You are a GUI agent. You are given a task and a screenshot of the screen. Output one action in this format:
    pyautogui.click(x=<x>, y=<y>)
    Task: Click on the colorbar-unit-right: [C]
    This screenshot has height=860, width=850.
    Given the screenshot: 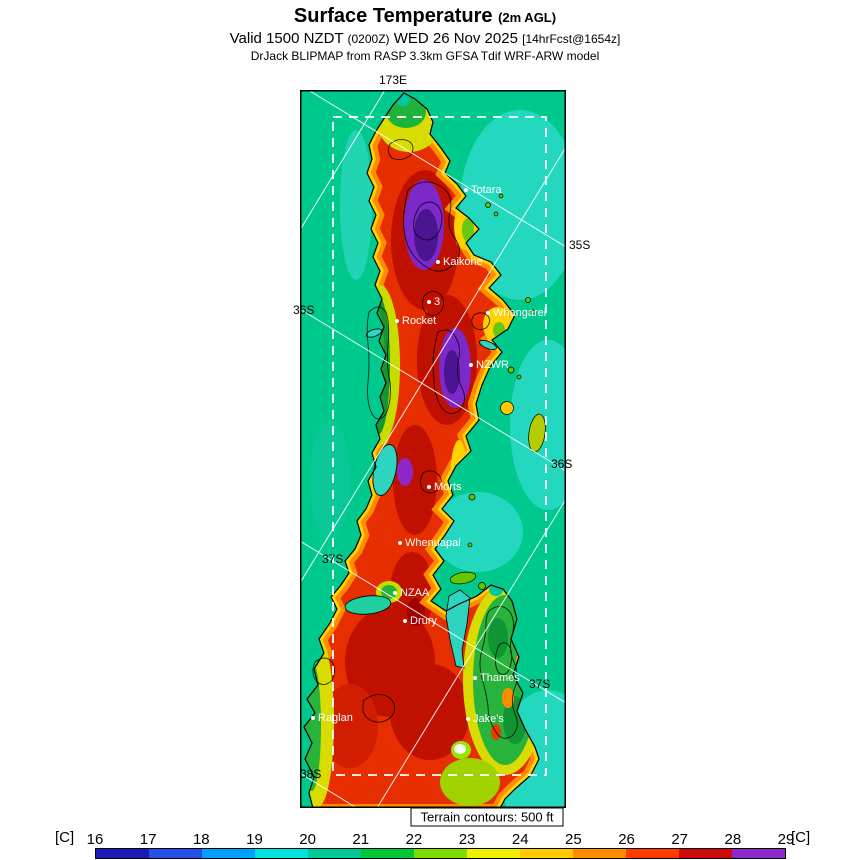 What is the action you would take?
    pyautogui.click(x=801, y=837)
    